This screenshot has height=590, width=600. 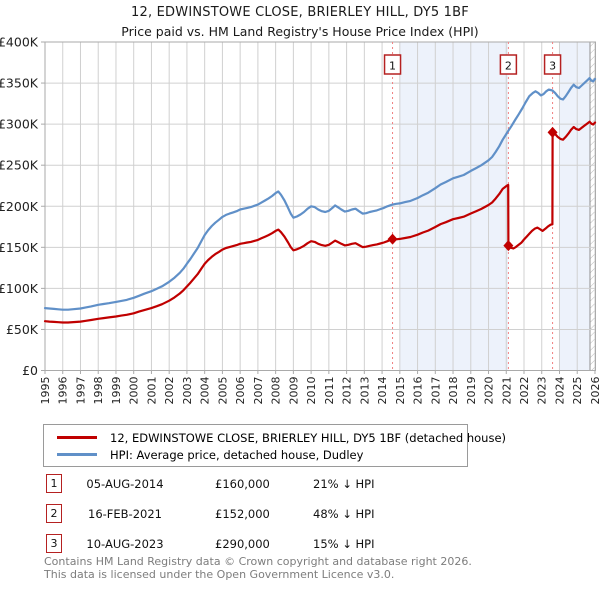 I want to click on x-tick-label: 2005, so click(x=222, y=391).